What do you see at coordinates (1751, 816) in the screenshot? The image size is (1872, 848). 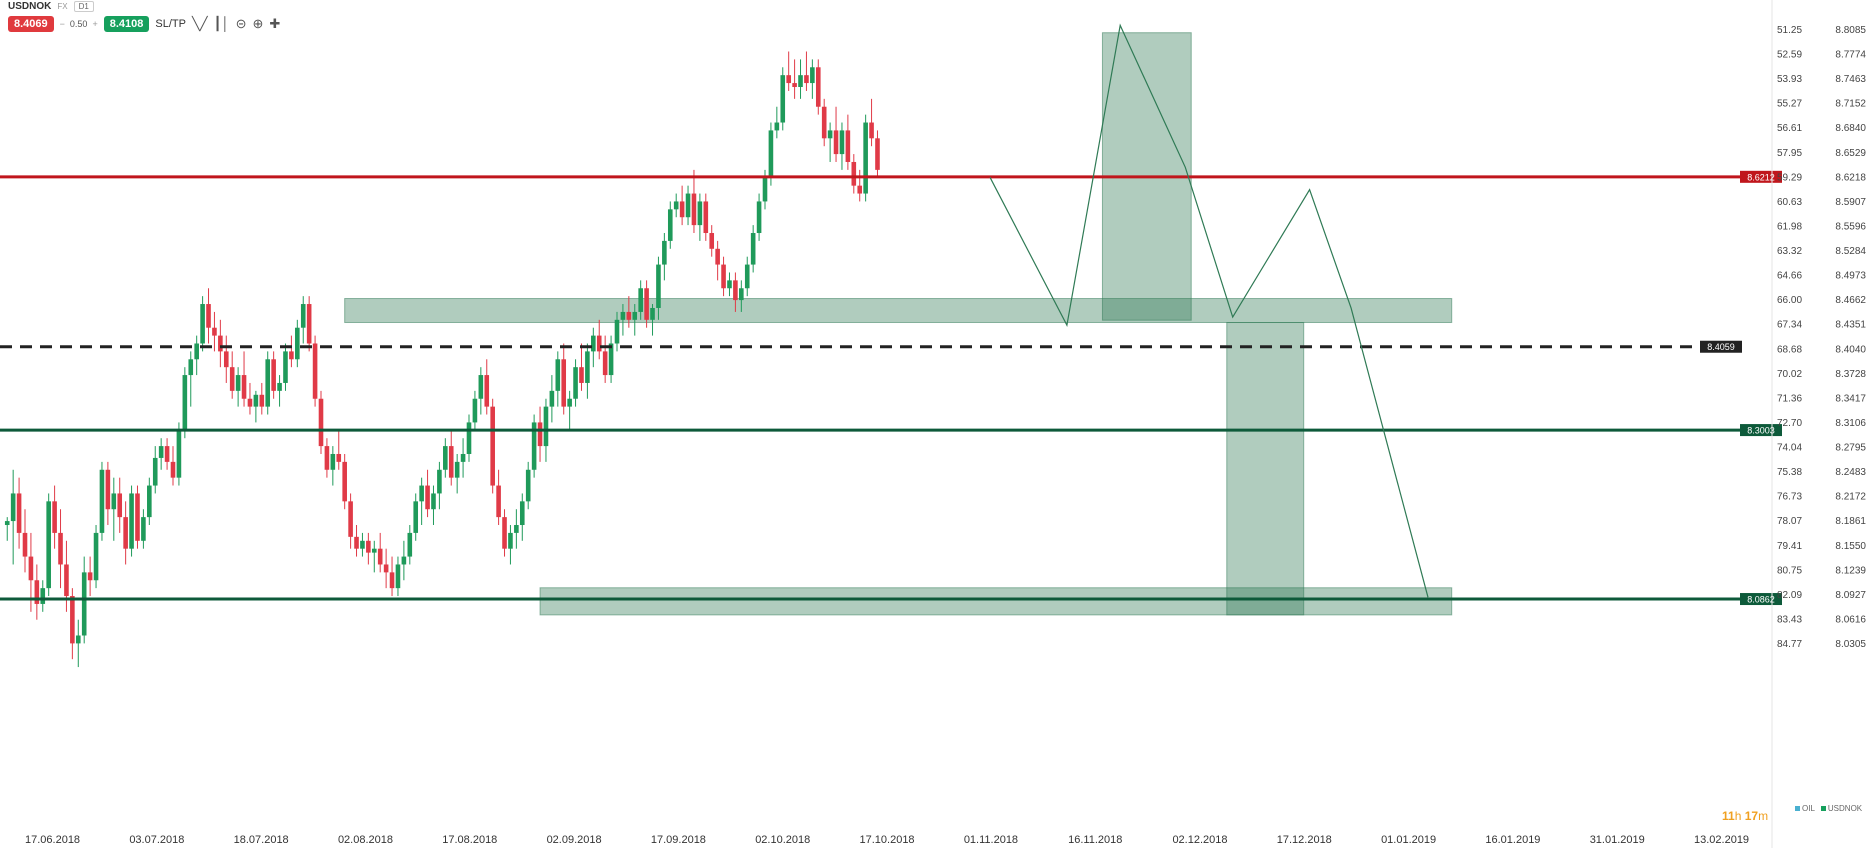 I see `timer-minutes: 17` at bounding box center [1751, 816].